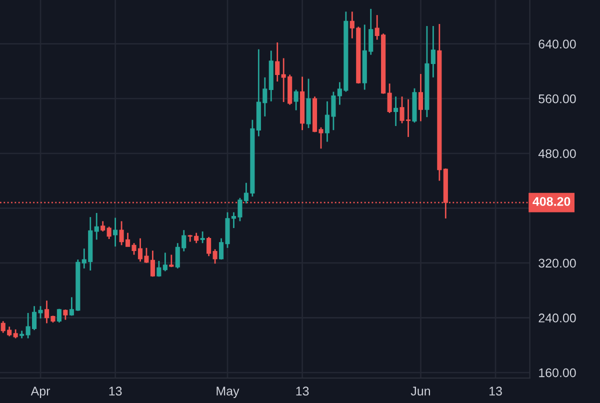 This screenshot has width=600, height=403. I want to click on y-tick-label: 320.00, so click(557, 263).